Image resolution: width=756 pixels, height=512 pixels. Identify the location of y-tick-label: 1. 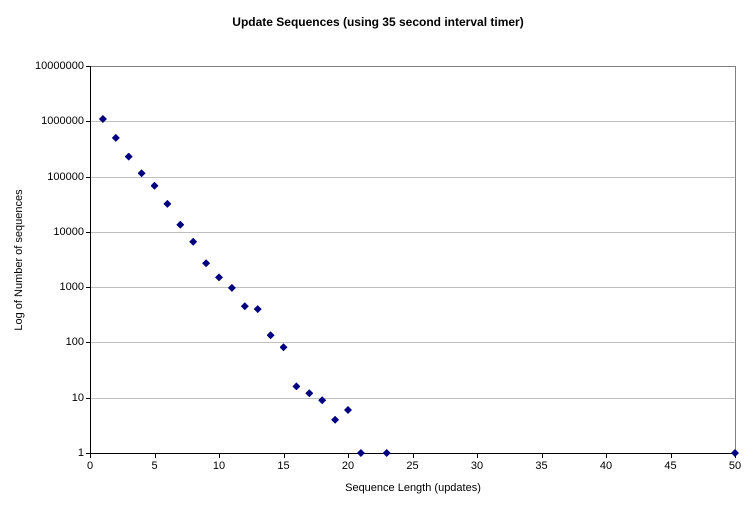
(80, 453).